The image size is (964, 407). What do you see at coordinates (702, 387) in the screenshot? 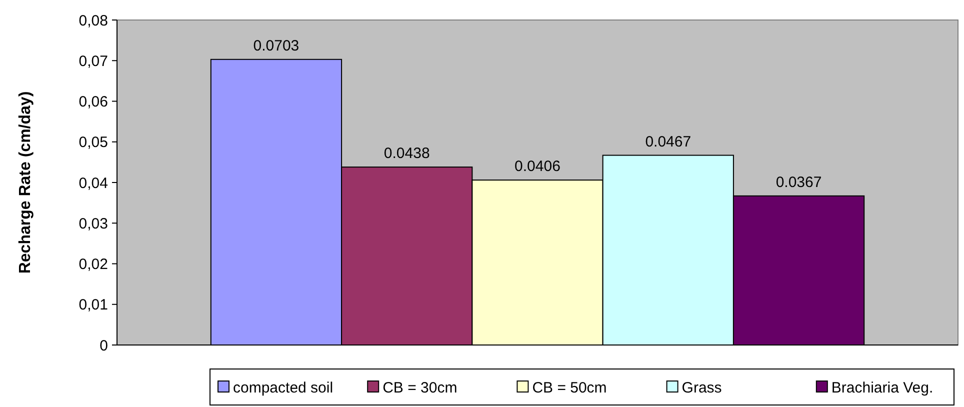
I see `legend-label: Grass` at bounding box center [702, 387].